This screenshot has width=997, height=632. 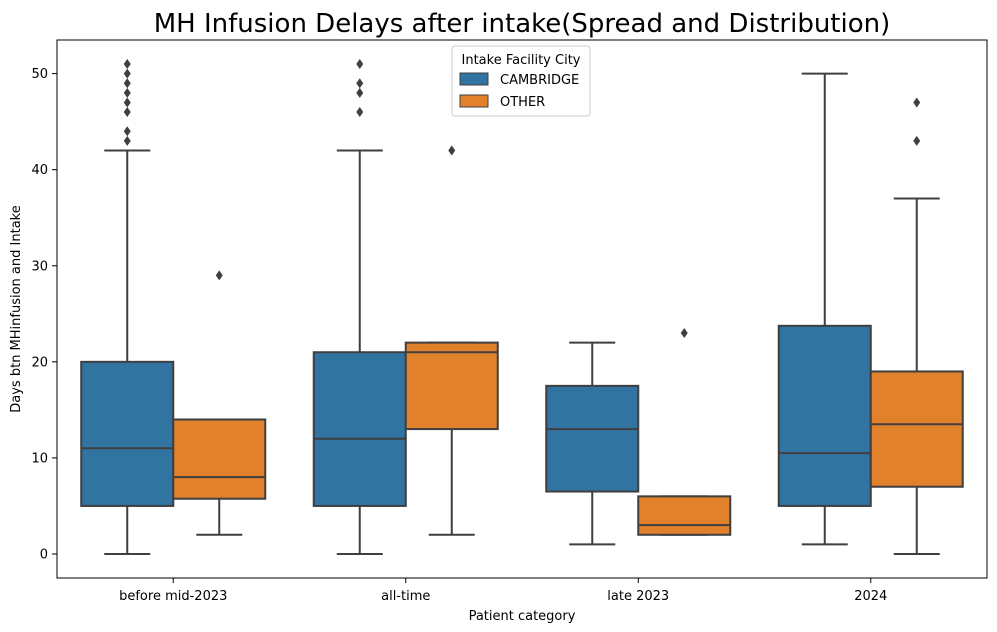 I want to click on y-tick-label: 0, so click(x=44, y=554).